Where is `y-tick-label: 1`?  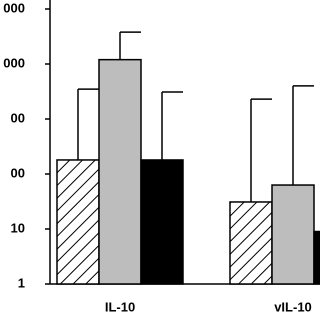
y-tick-label: 1 is located at coordinates (21, 282).